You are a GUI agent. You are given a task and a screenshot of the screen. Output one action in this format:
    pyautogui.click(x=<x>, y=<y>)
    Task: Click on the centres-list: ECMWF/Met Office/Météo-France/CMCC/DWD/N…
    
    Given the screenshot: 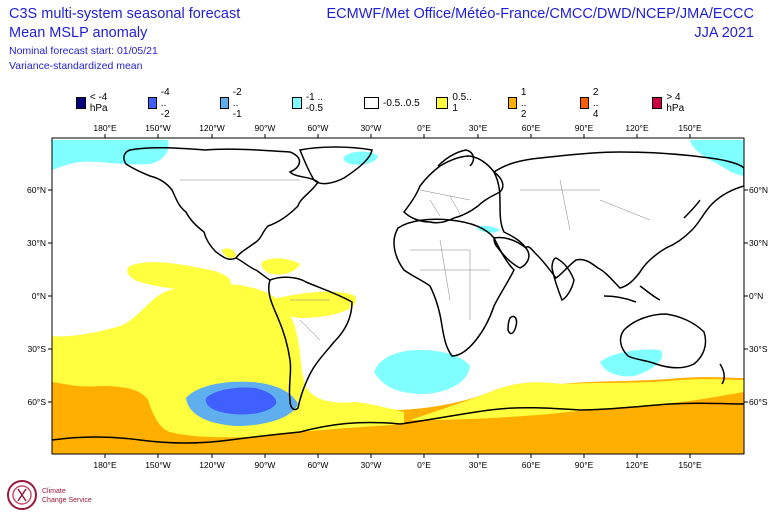 What is the action you would take?
    pyautogui.click(x=540, y=14)
    